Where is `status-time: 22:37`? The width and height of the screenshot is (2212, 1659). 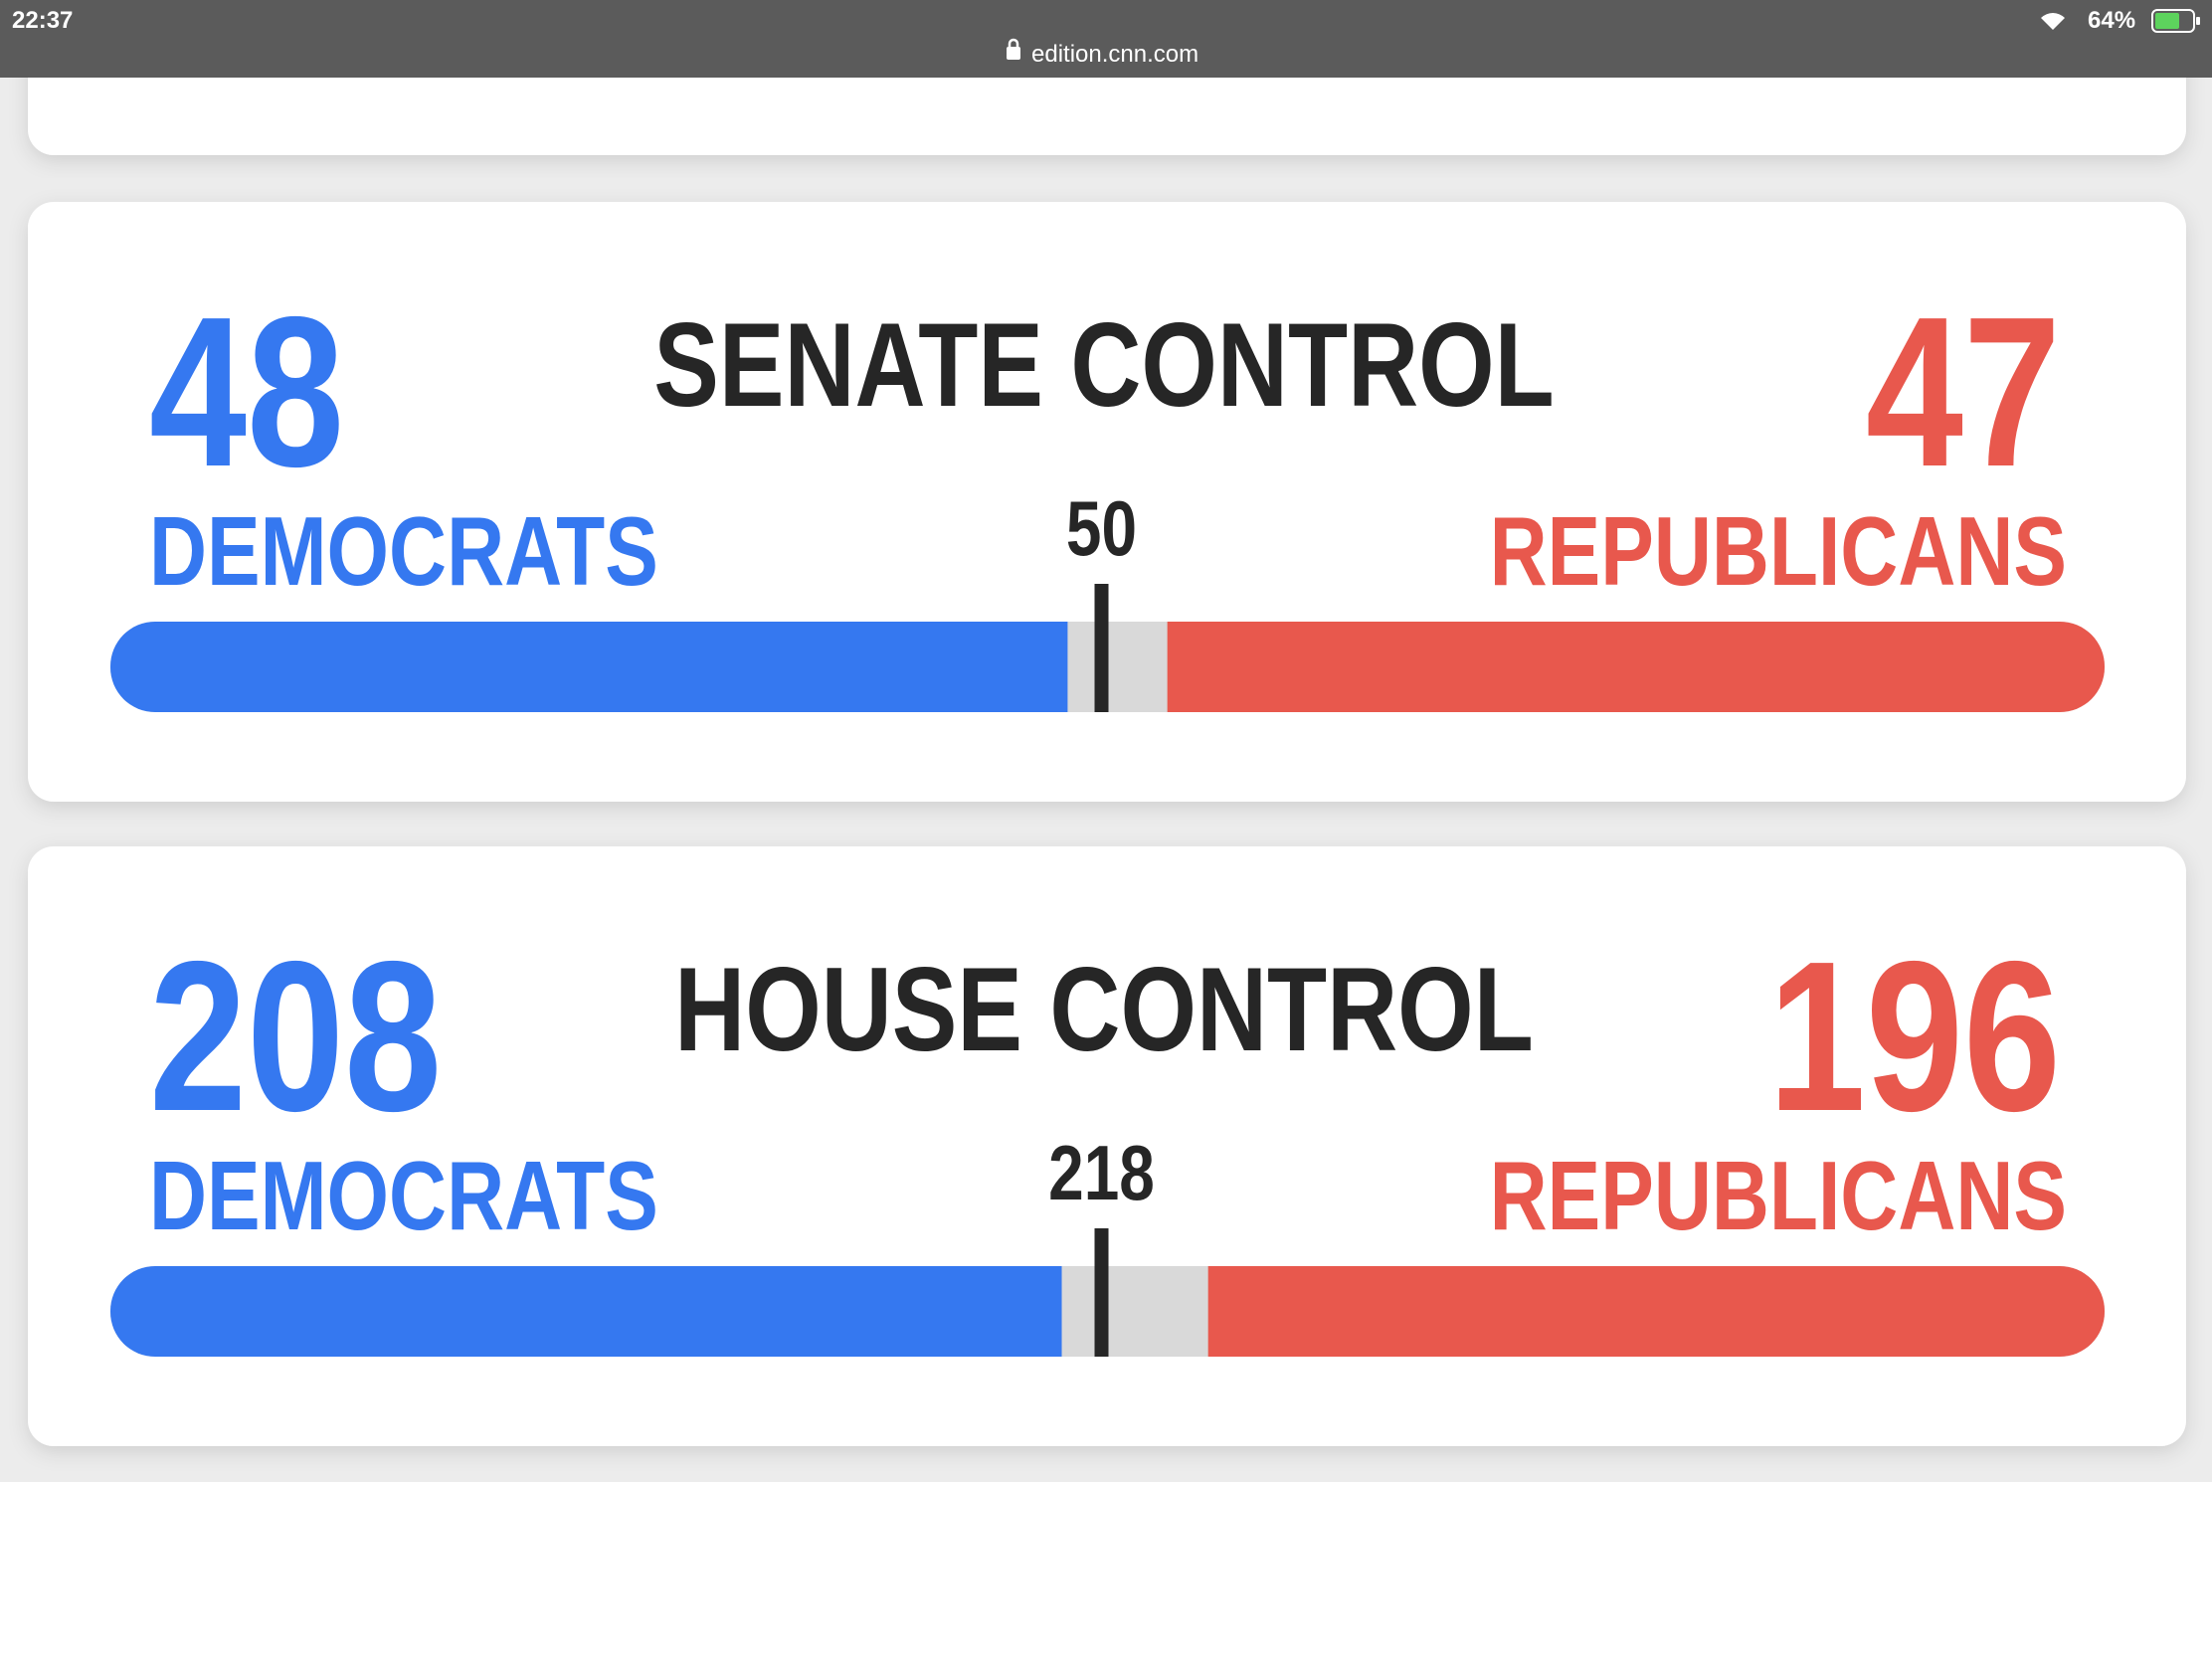 status-time: 22:37 is located at coordinates (42, 20).